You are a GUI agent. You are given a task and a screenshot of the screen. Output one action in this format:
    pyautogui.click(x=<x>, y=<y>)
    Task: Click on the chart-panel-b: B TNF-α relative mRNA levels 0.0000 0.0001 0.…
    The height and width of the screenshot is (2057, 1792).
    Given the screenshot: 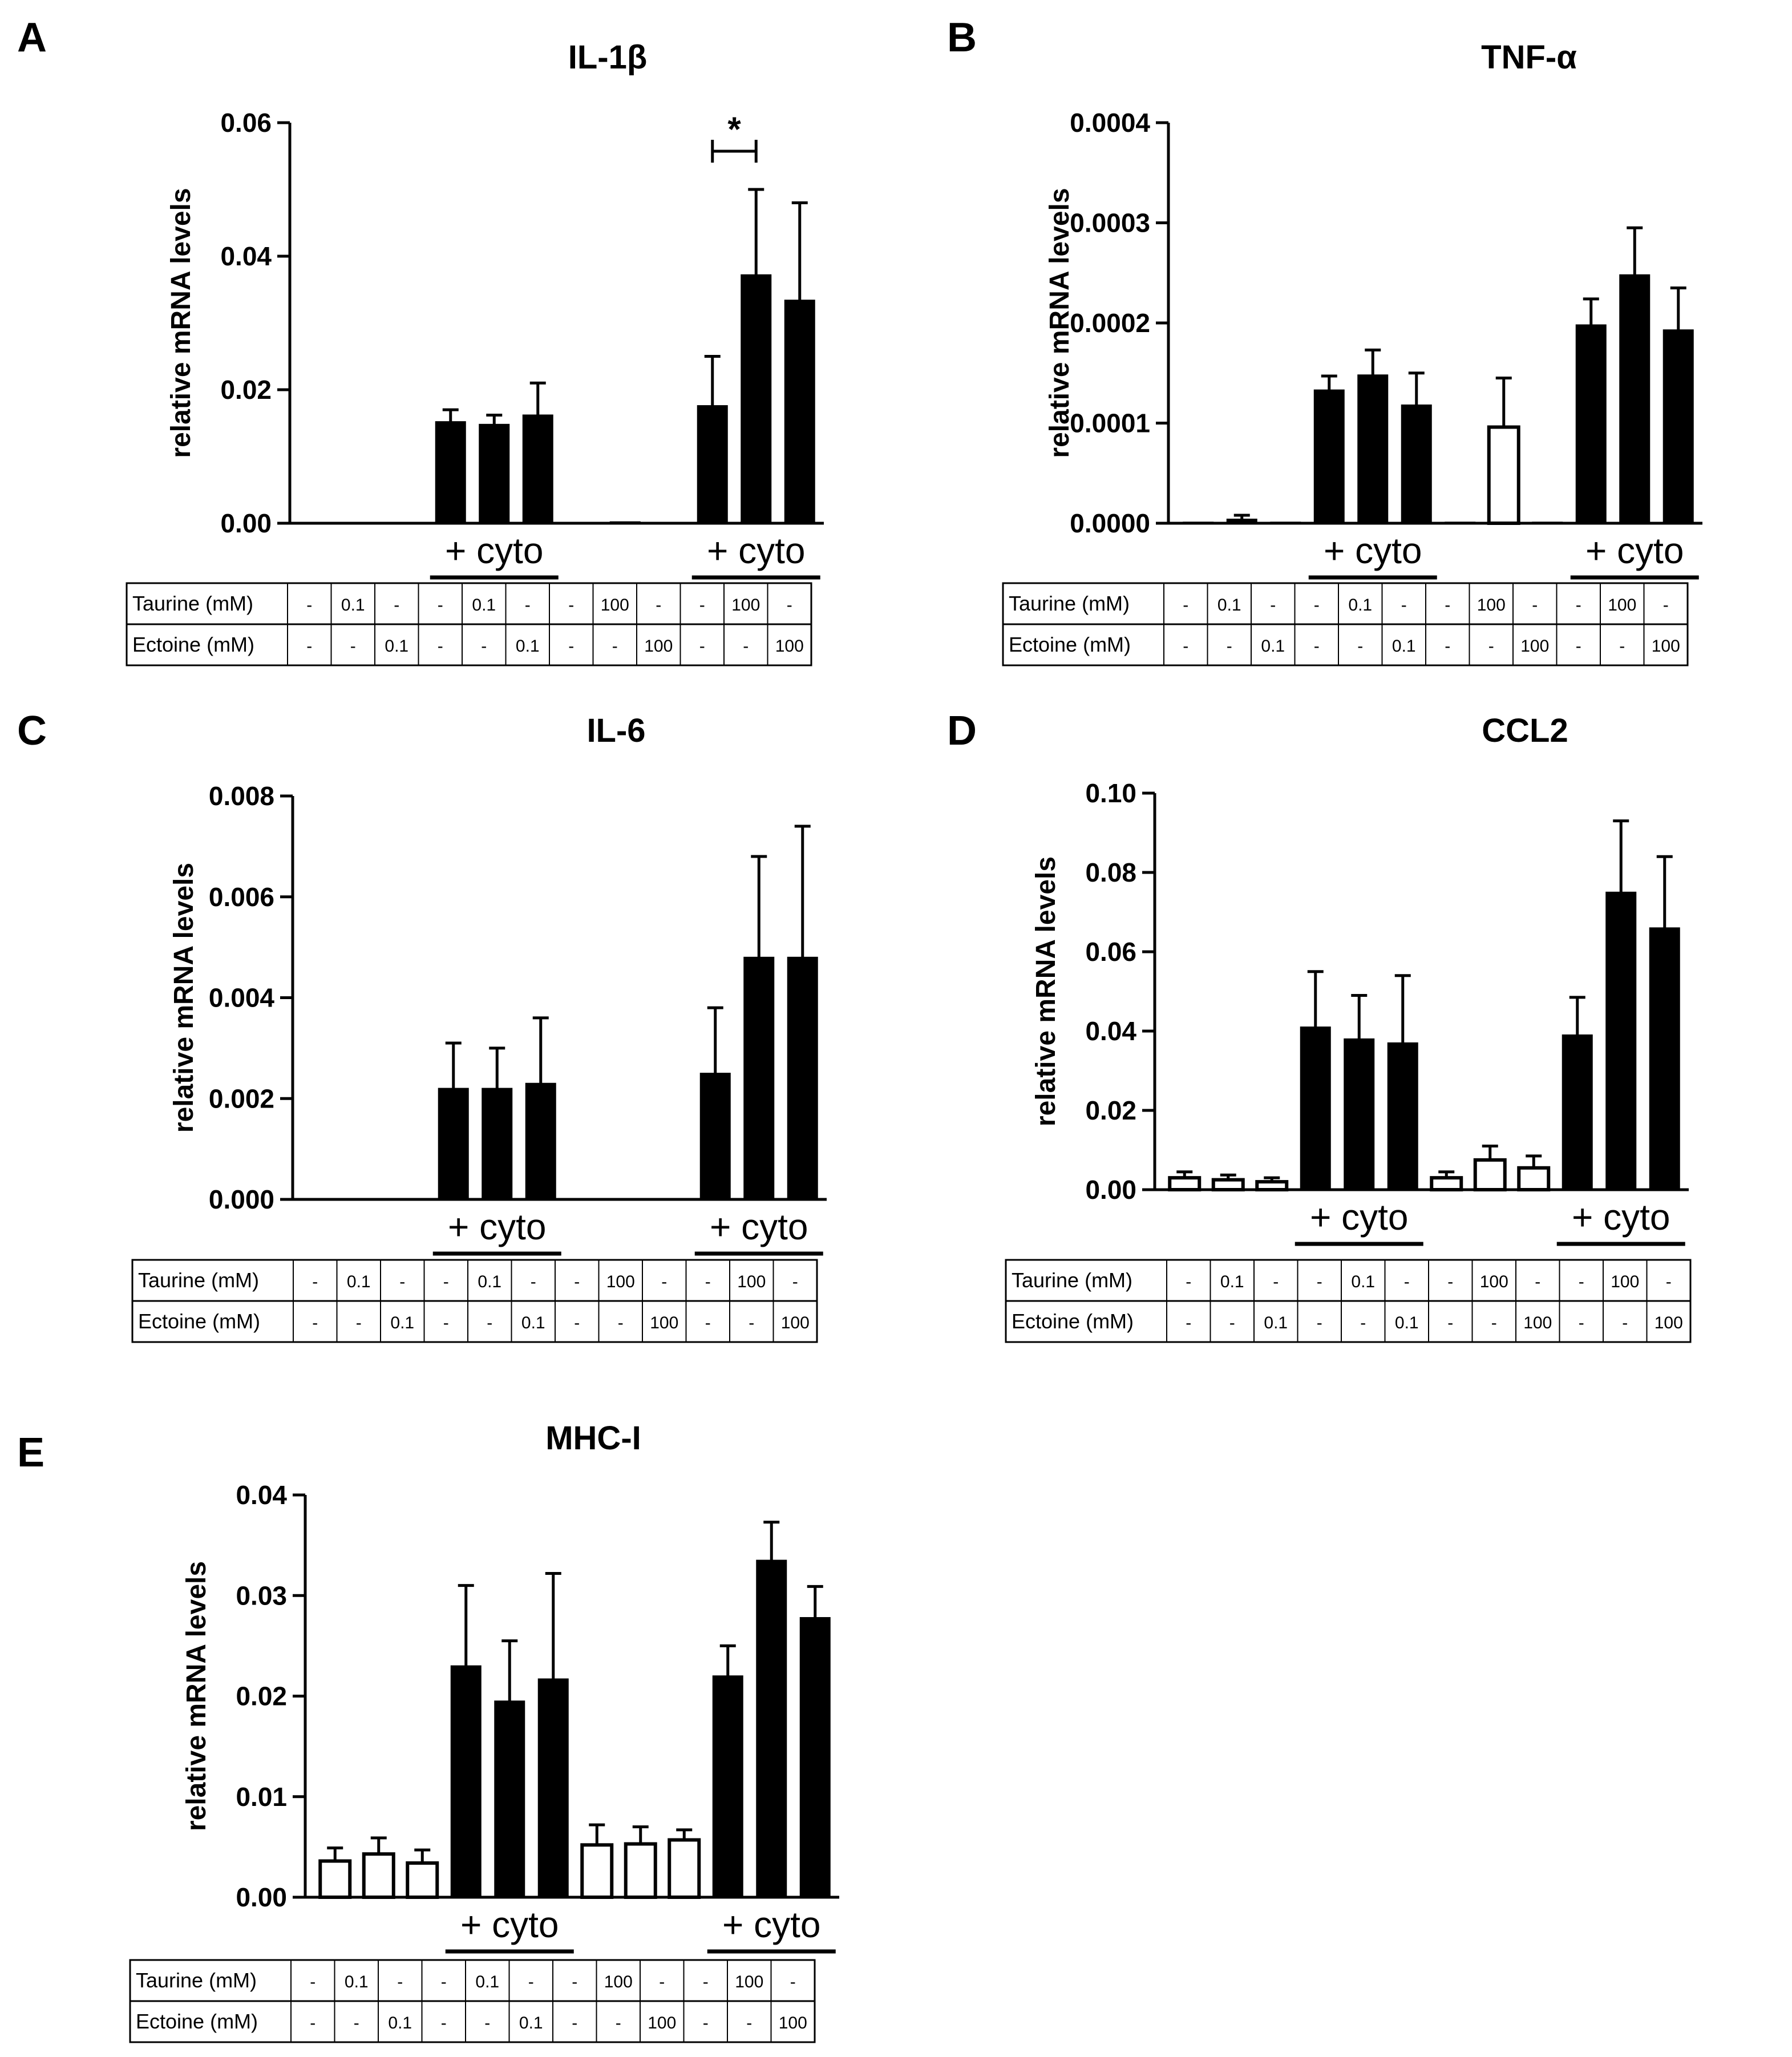 What is the action you would take?
    pyautogui.click(x=1324, y=340)
    